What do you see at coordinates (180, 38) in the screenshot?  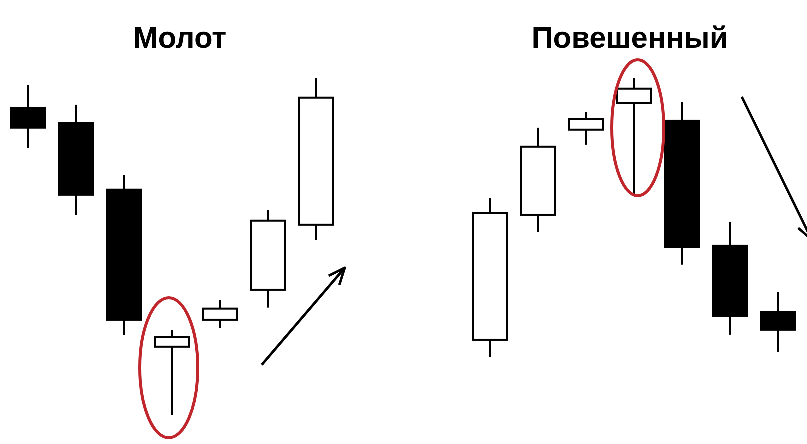 I see `chart-title: Молот` at bounding box center [180, 38].